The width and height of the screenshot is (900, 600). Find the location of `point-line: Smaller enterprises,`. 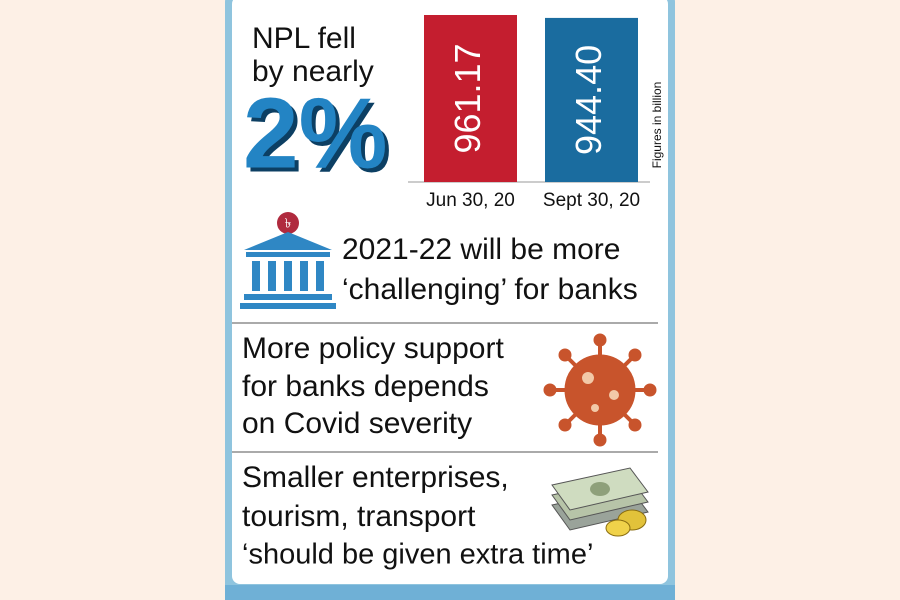

point-line: Smaller enterprises, is located at coordinates (375, 477).